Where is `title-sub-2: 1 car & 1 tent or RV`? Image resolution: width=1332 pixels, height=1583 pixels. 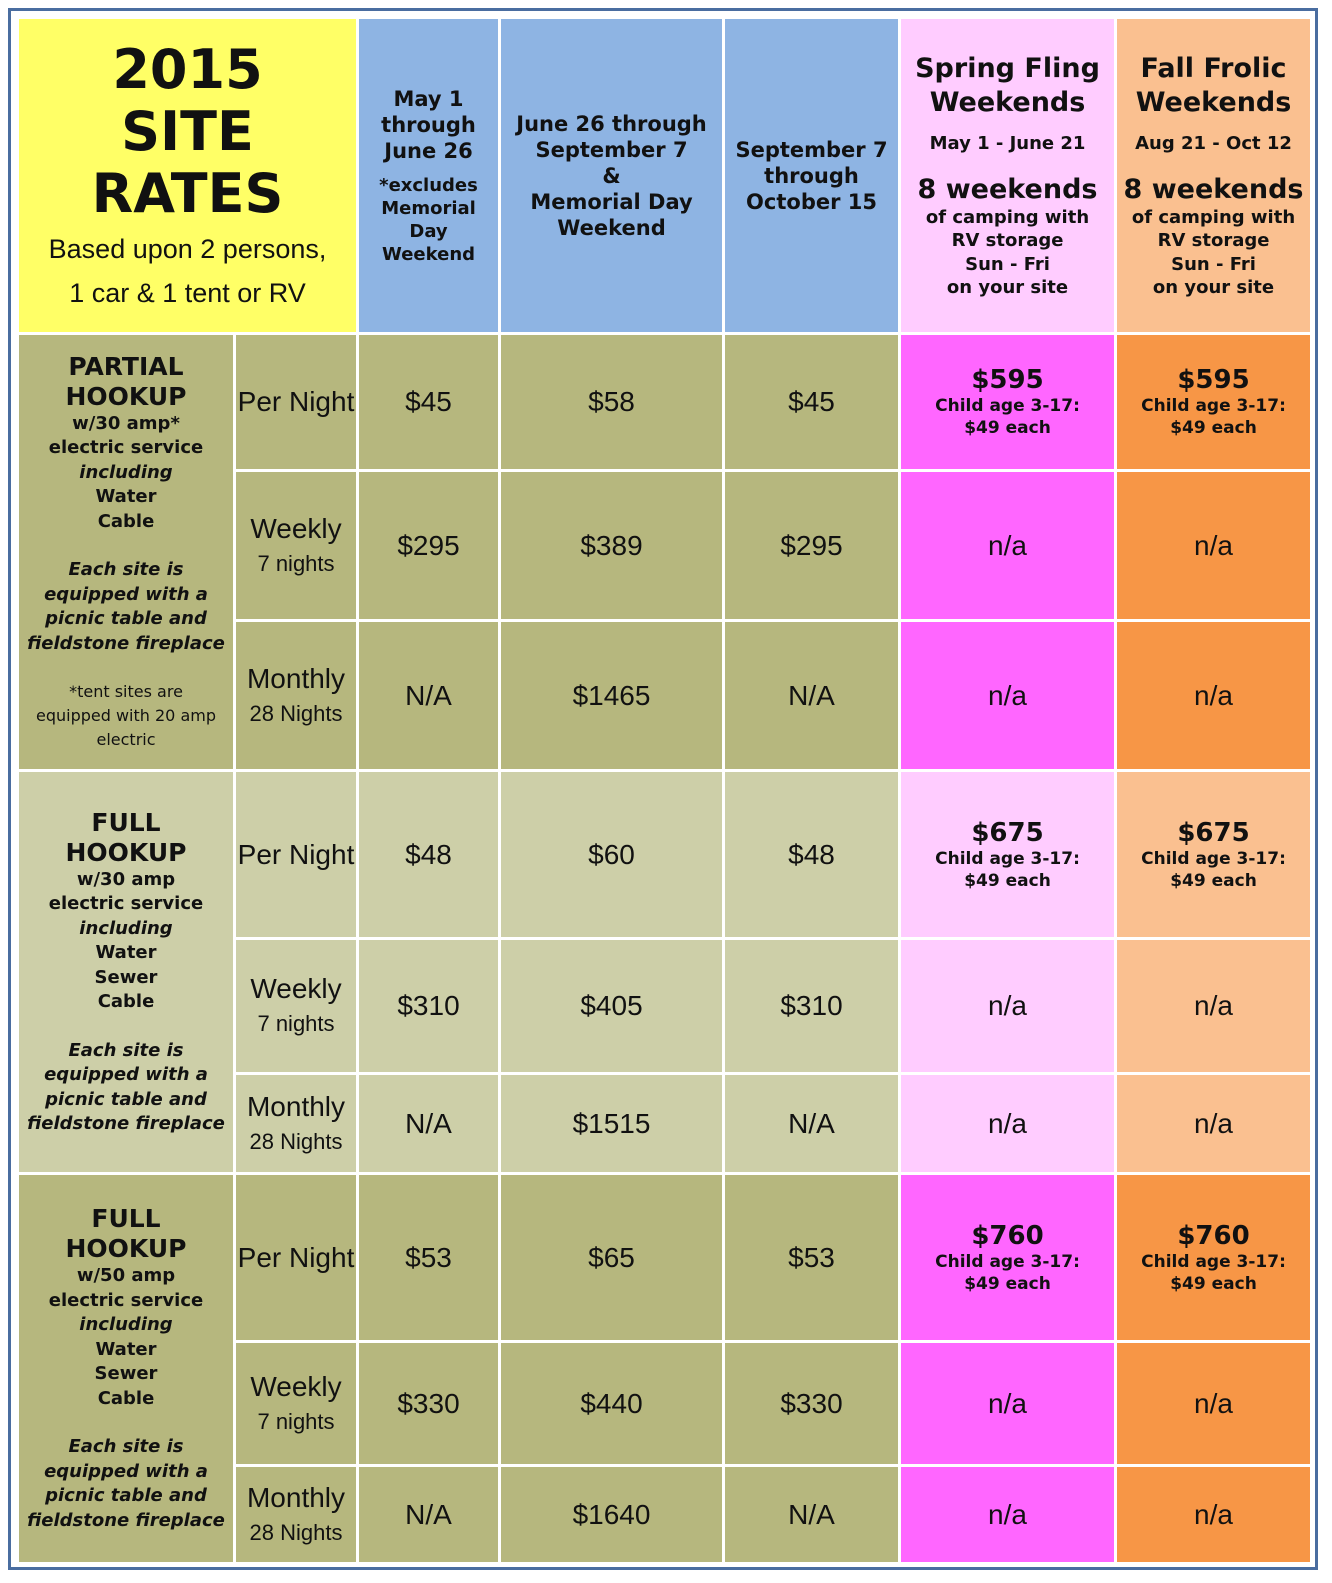
title-sub-2: 1 car & 1 tent or RV is located at coordinates (187, 292).